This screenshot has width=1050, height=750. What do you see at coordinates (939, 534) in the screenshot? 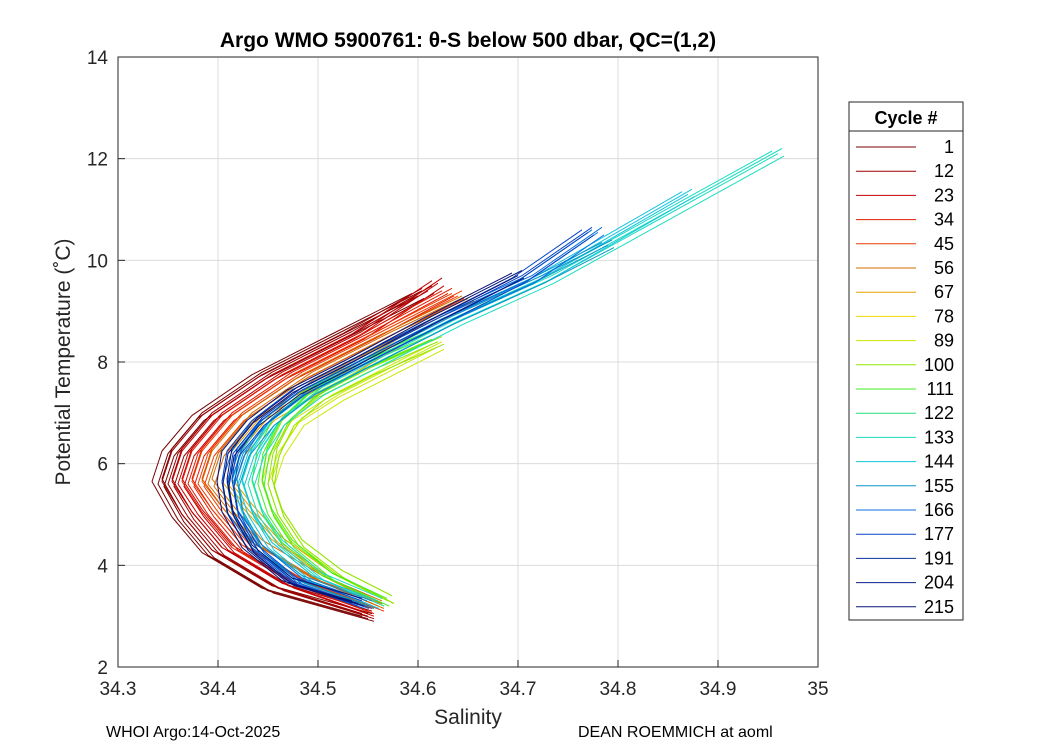
I see `legend-label: 177` at bounding box center [939, 534].